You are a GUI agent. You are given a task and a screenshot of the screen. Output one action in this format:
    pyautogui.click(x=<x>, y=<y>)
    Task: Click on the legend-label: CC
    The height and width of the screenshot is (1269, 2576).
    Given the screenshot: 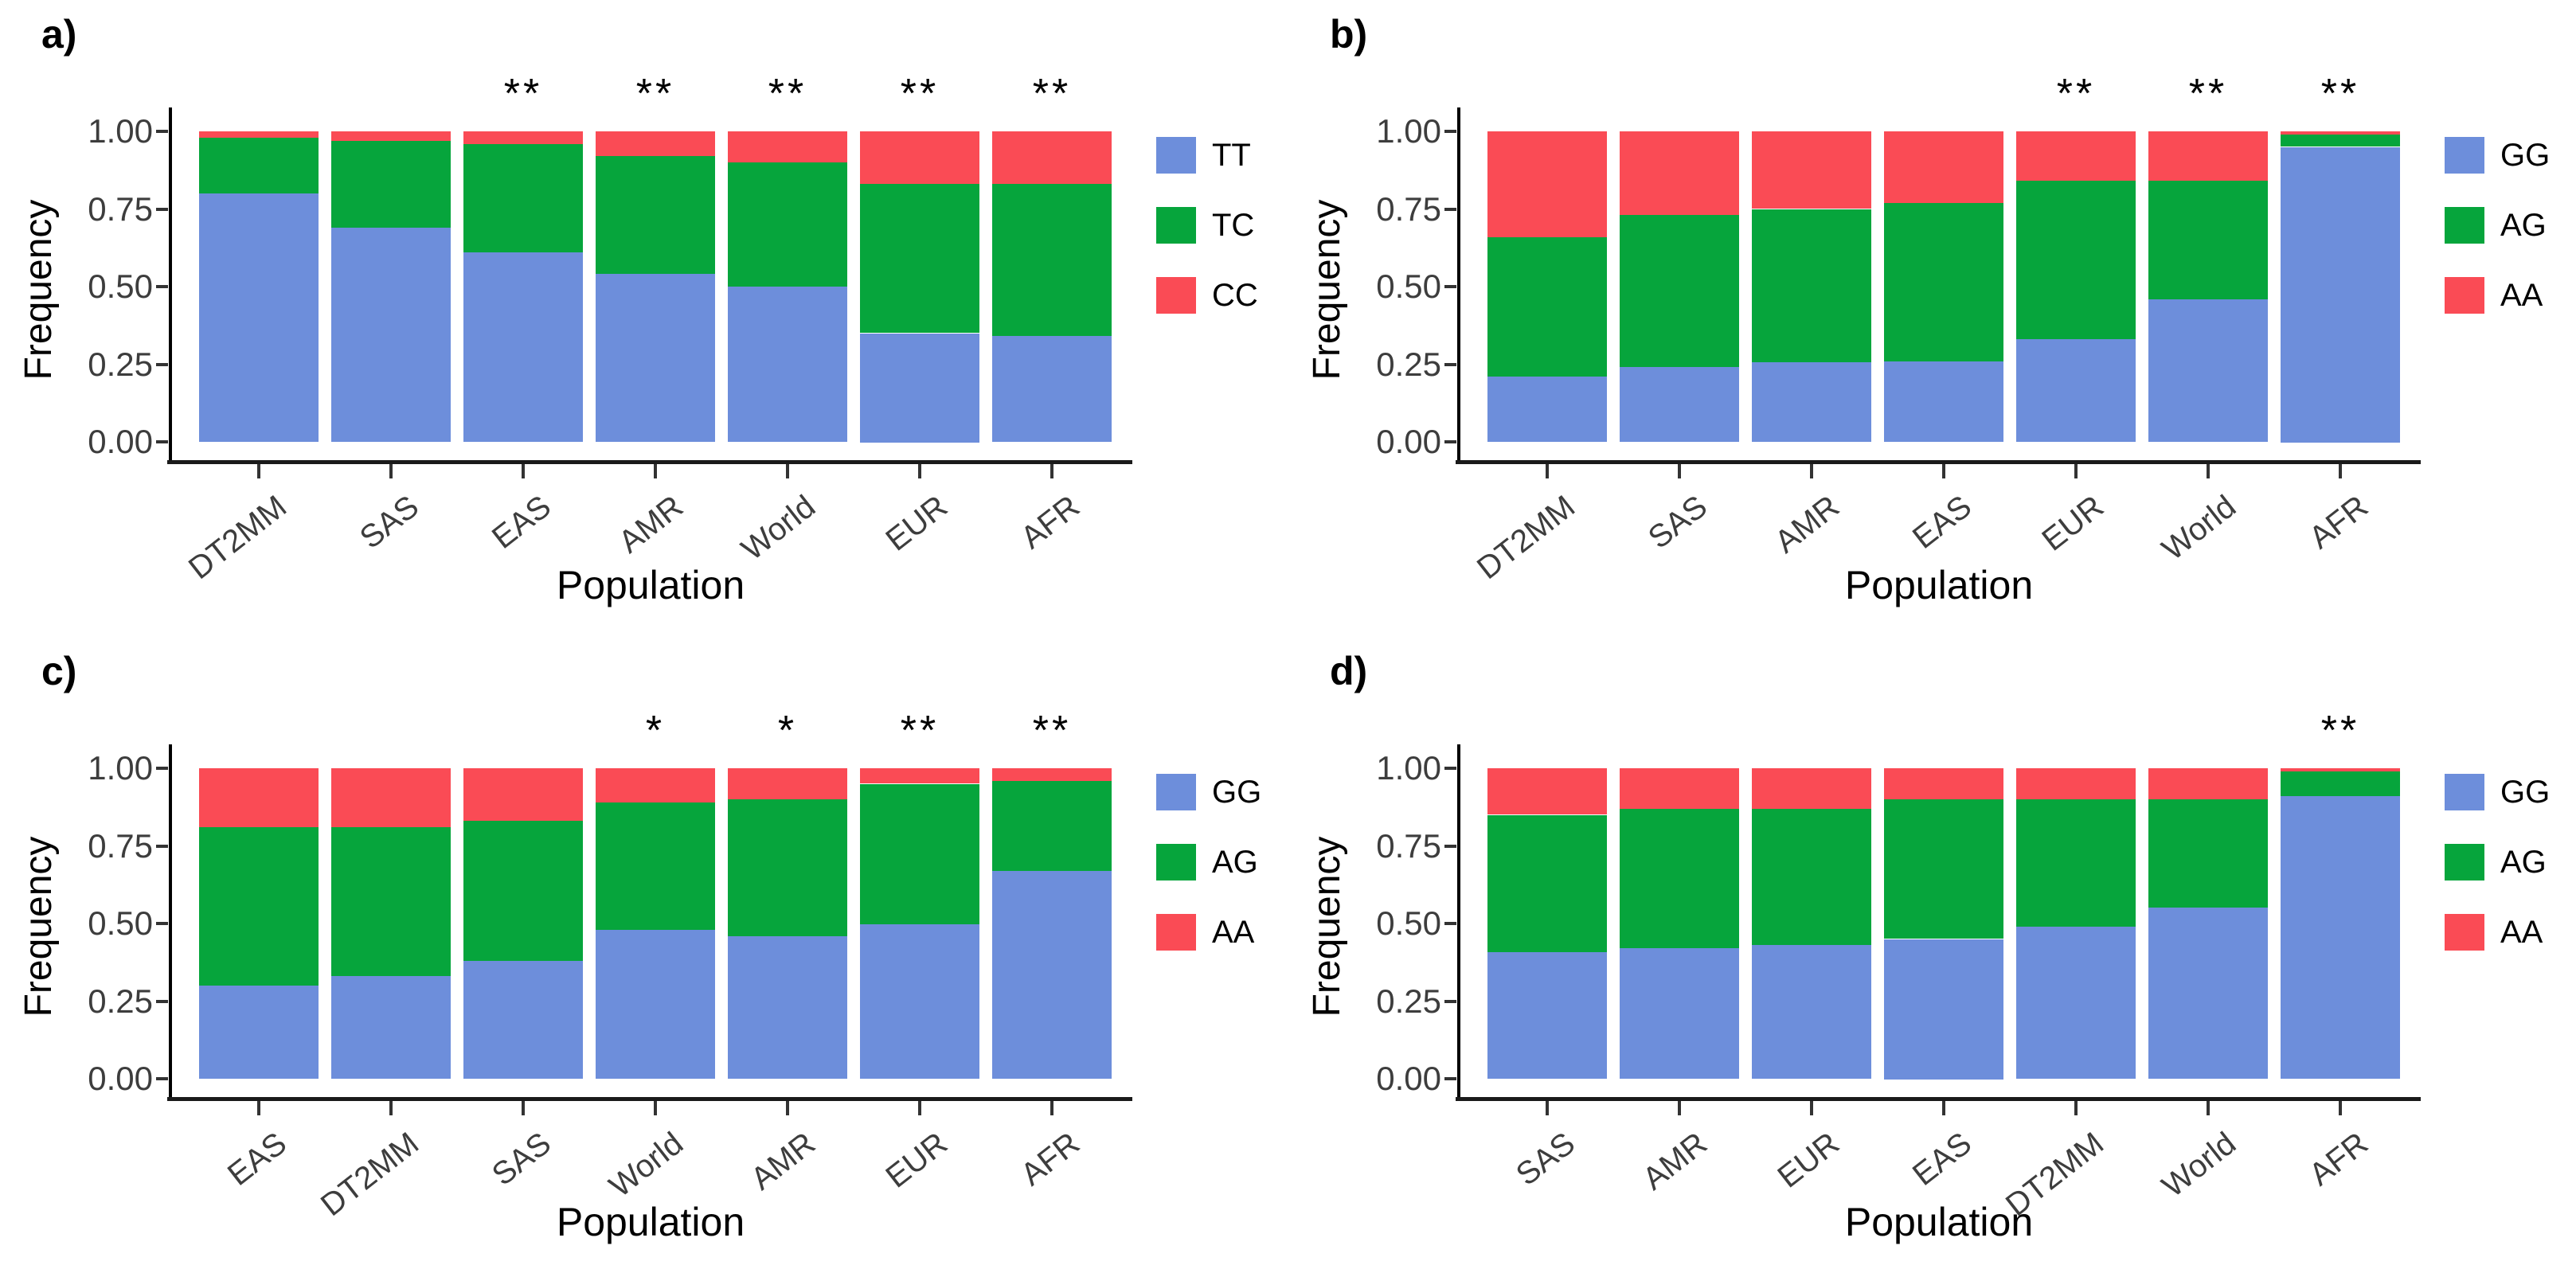 What is the action you would take?
    pyautogui.click(x=1235, y=295)
    